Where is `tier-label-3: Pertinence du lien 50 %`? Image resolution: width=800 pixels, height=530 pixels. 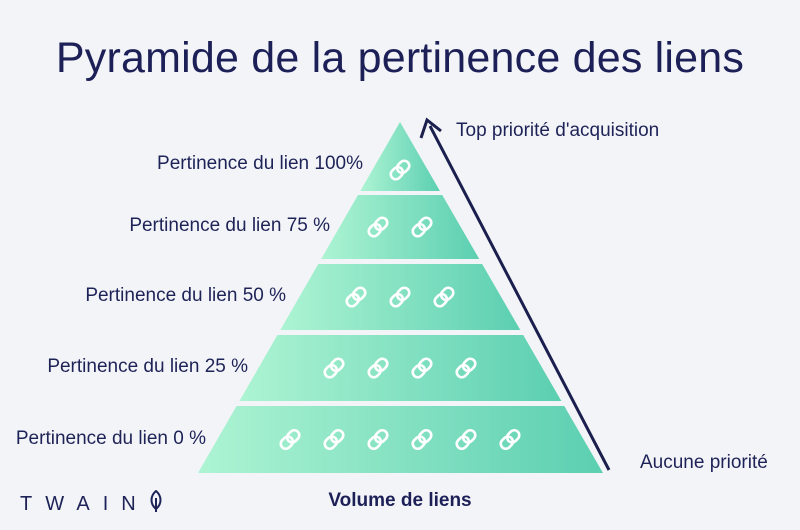
tier-label-3: Pertinence du lien 50 % is located at coordinates (185, 295).